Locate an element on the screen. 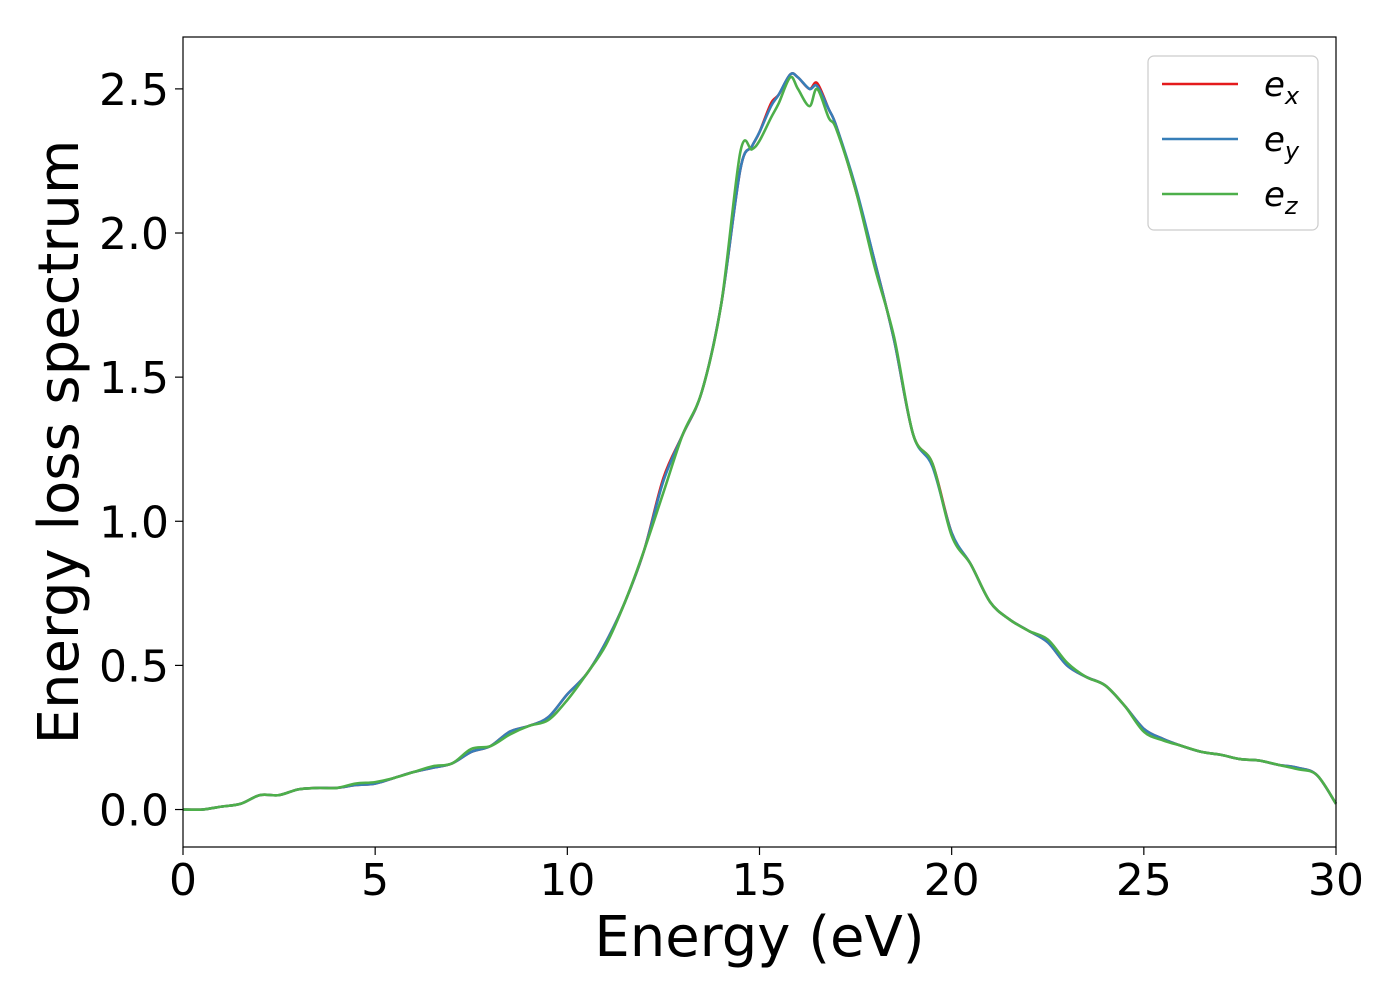 This screenshot has width=1400, height=1000. y-tick-label: 2.5 is located at coordinates (134, 90).